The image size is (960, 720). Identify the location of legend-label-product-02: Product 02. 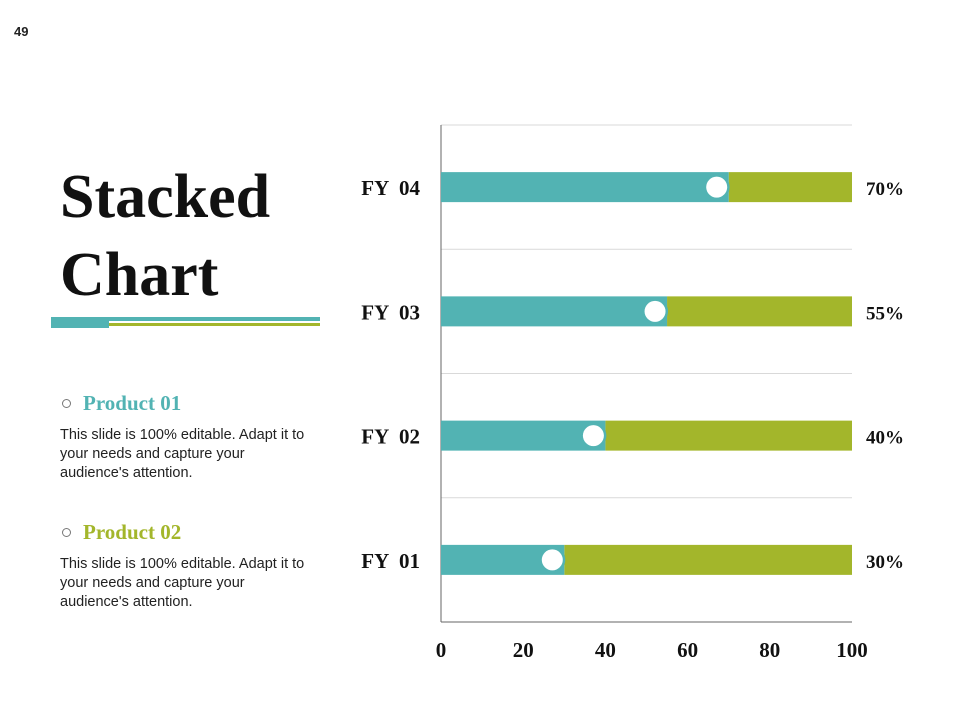
(132, 531).